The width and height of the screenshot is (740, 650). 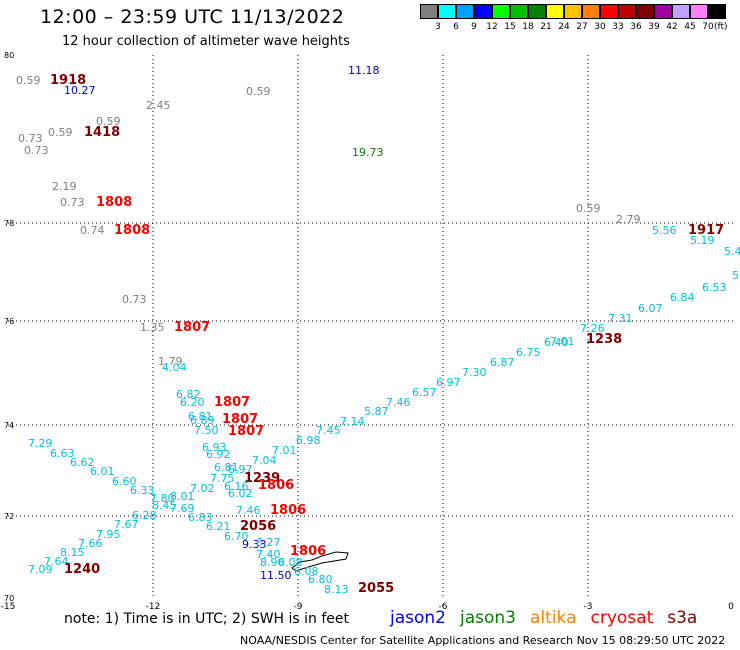 What do you see at coordinates (320, 579) in the screenshot?
I see `wave-height-label: 6.80` at bounding box center [320, 579].